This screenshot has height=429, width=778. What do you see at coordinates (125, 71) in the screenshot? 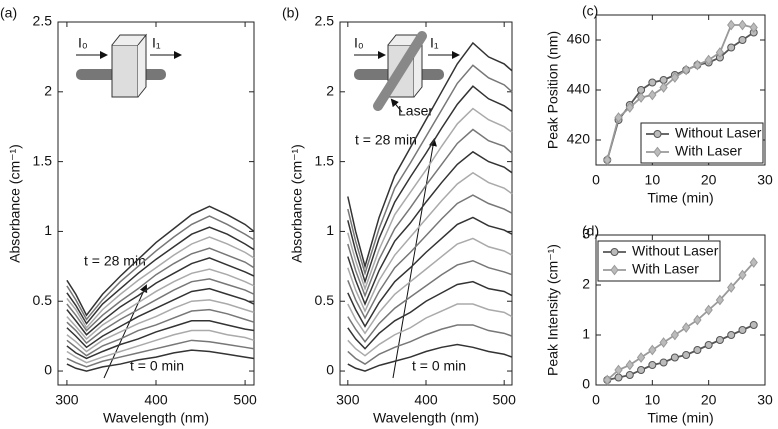
I see `cuvette` at bounding box center [125, 71].